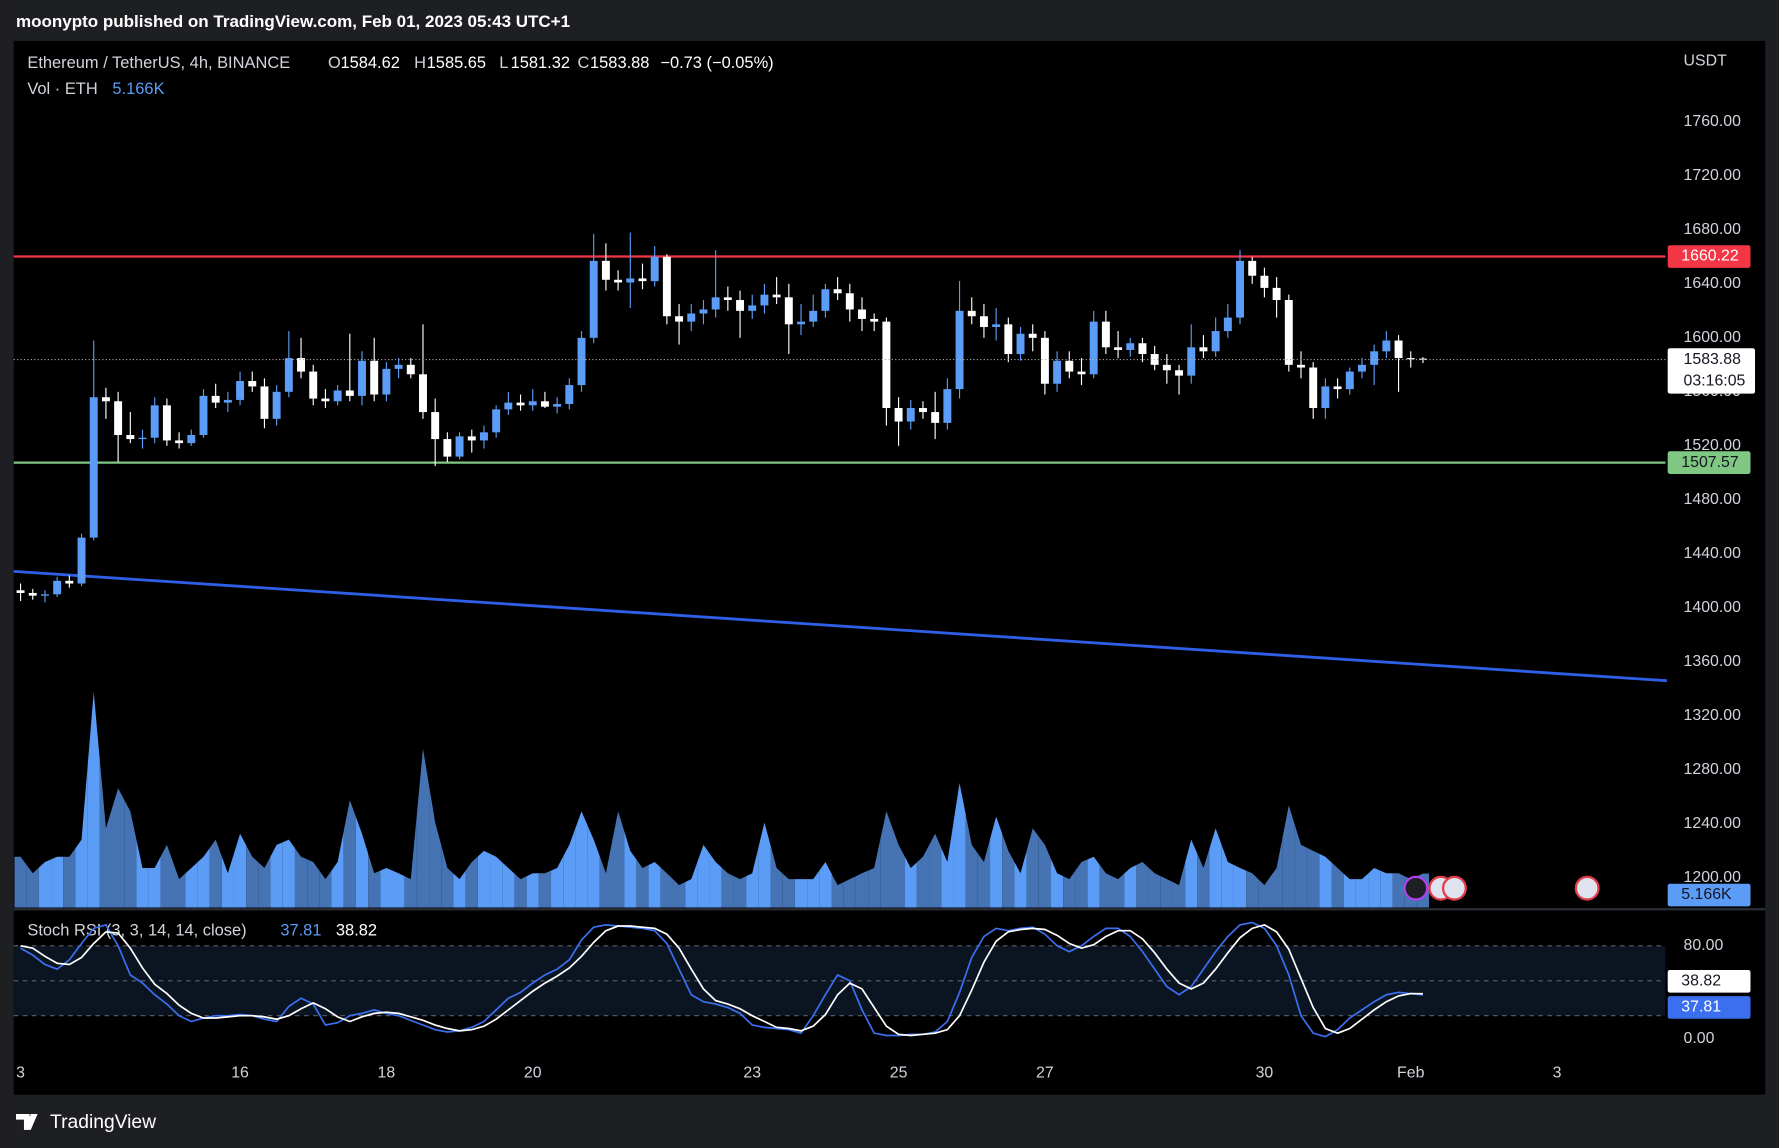 The height and width of the screenshot is (1148, 1779). Describe the element at coordinates (619, 63) in the screenshot. I see `legend-close: 1583.88` at that location.